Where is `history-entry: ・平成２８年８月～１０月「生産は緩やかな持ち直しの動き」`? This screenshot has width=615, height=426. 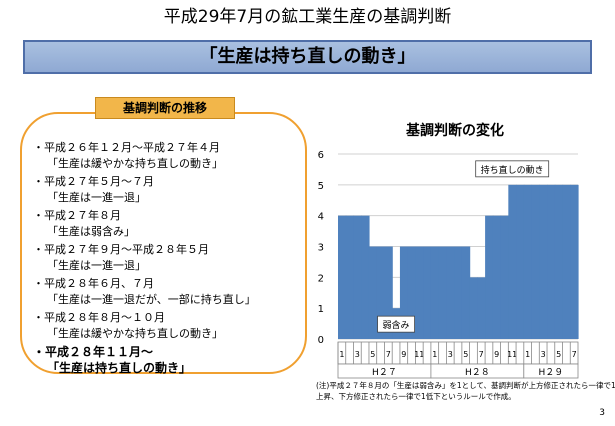
history-entry: ・平成２８年８月～１０月「生産は緩やかな持ち直しの動き」 is located at coordinates (168, 325).